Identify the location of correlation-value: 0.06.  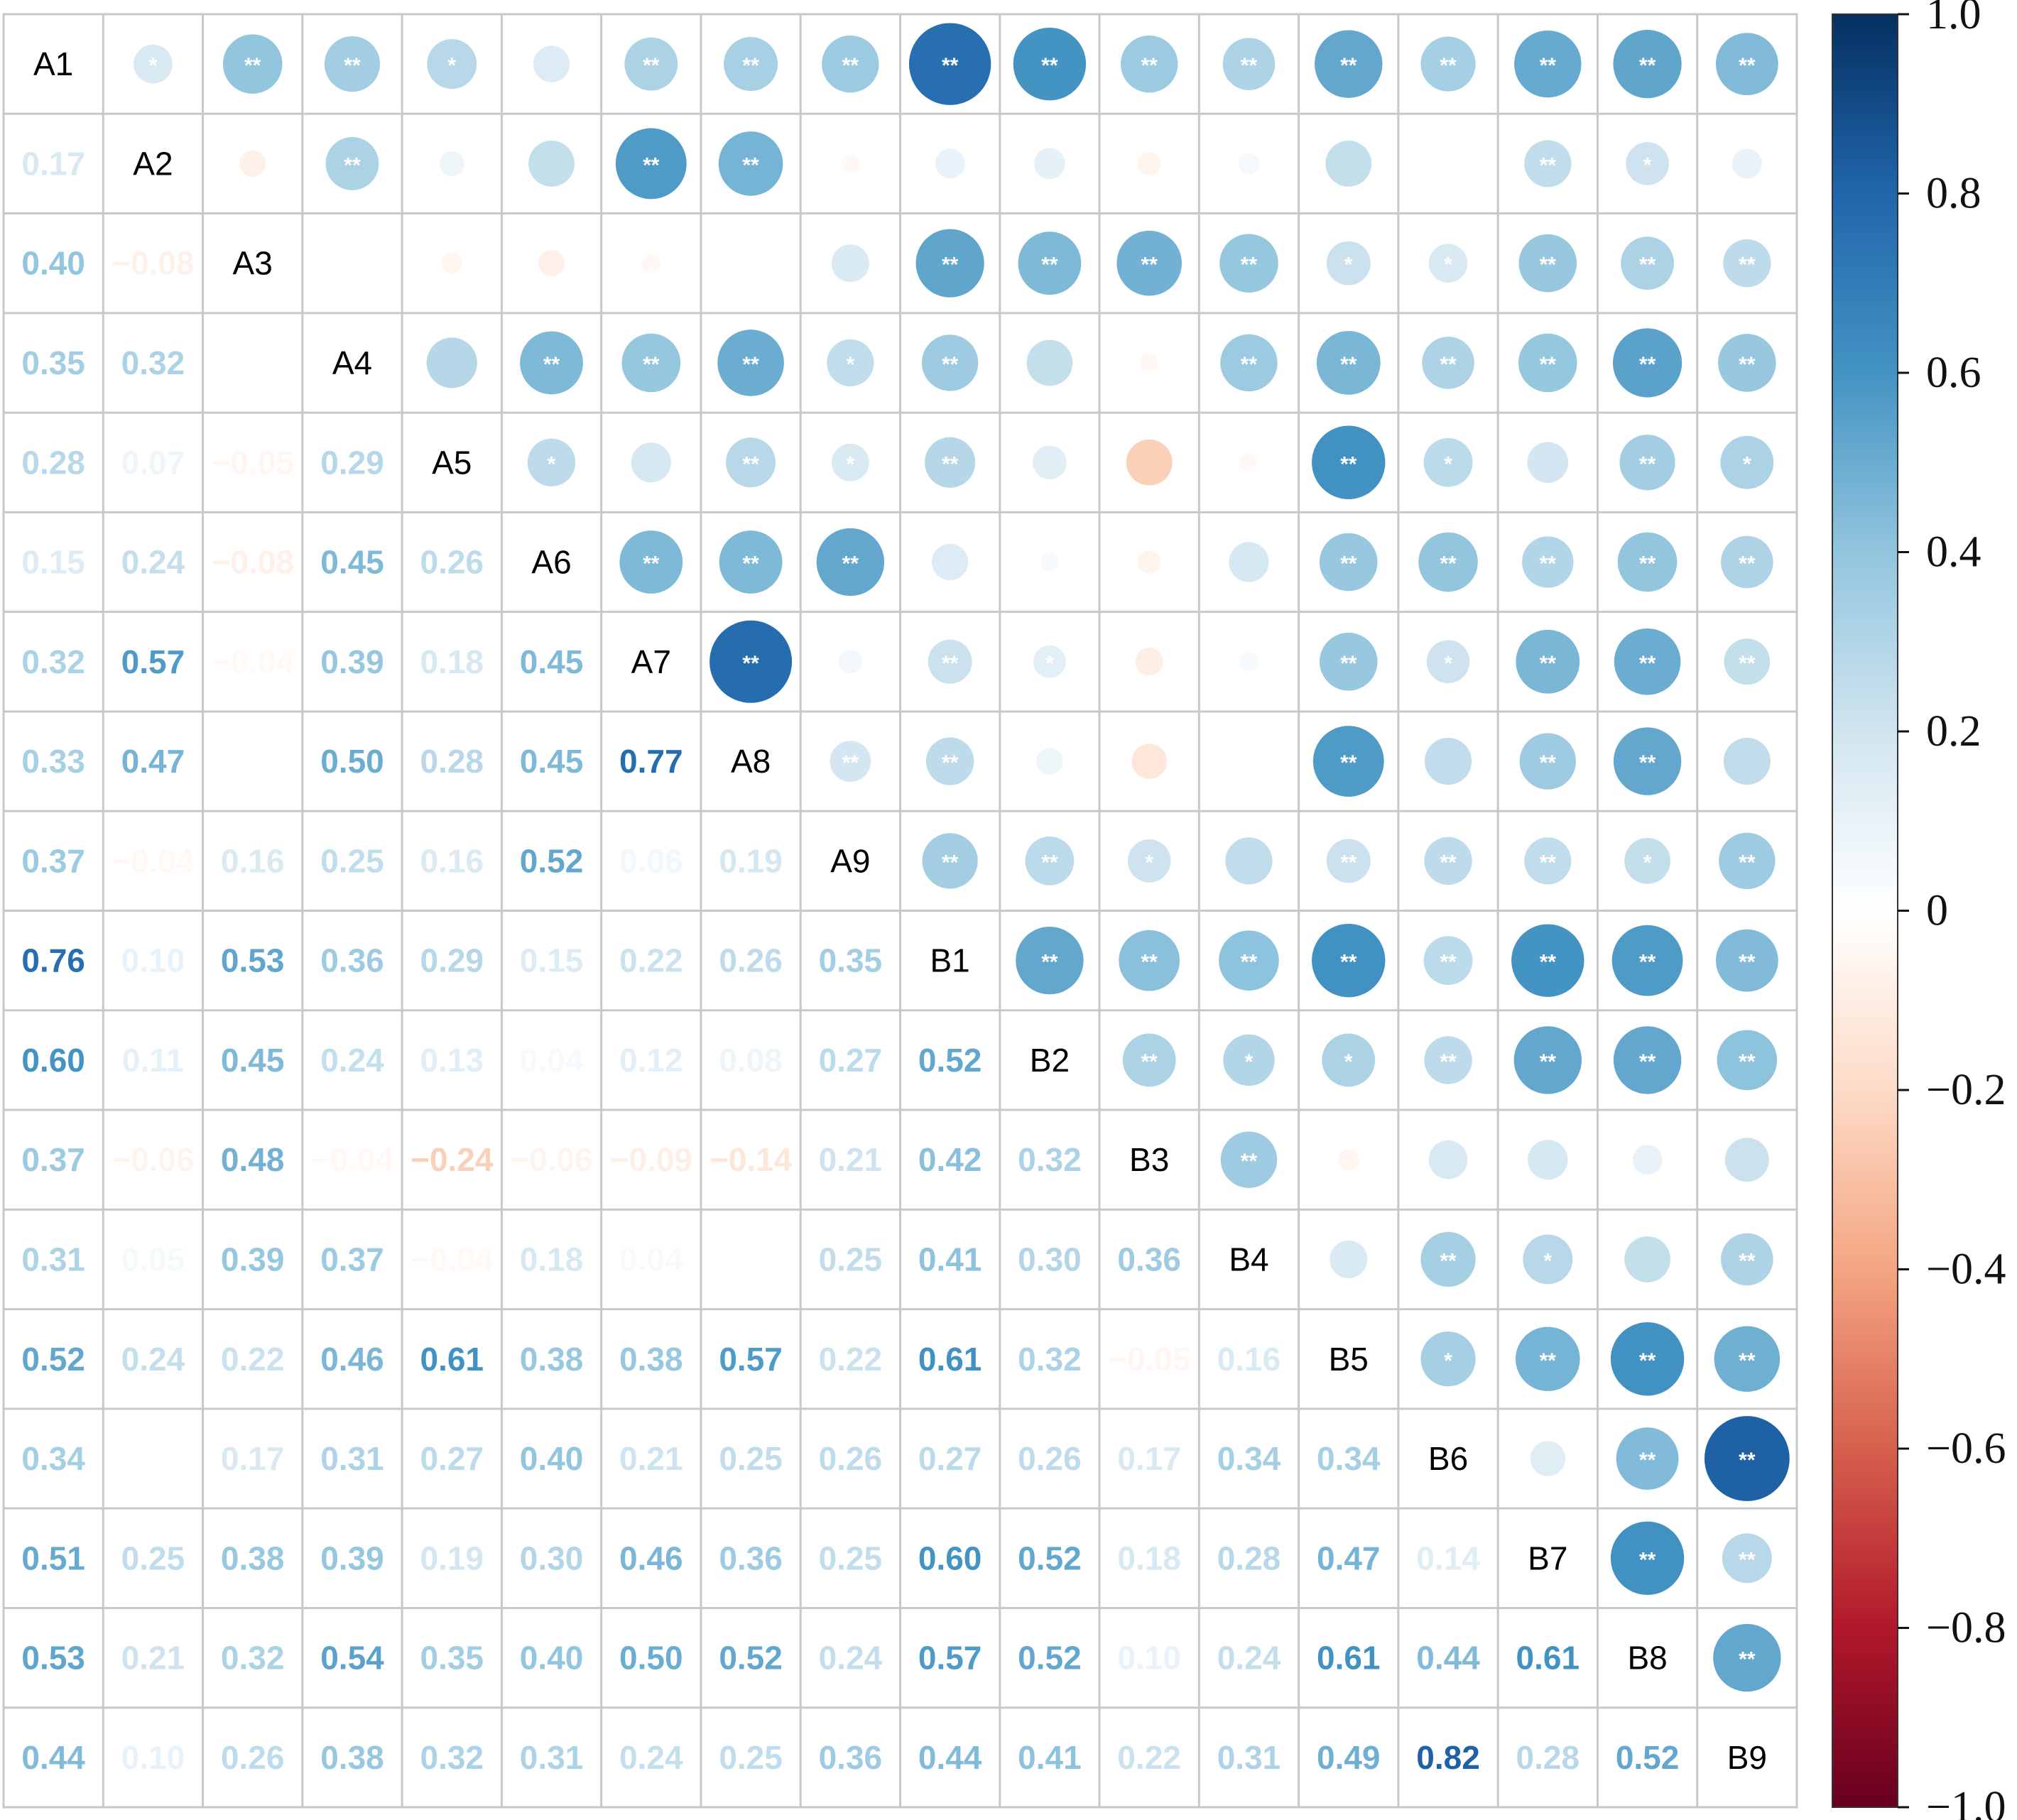
(651, 861).